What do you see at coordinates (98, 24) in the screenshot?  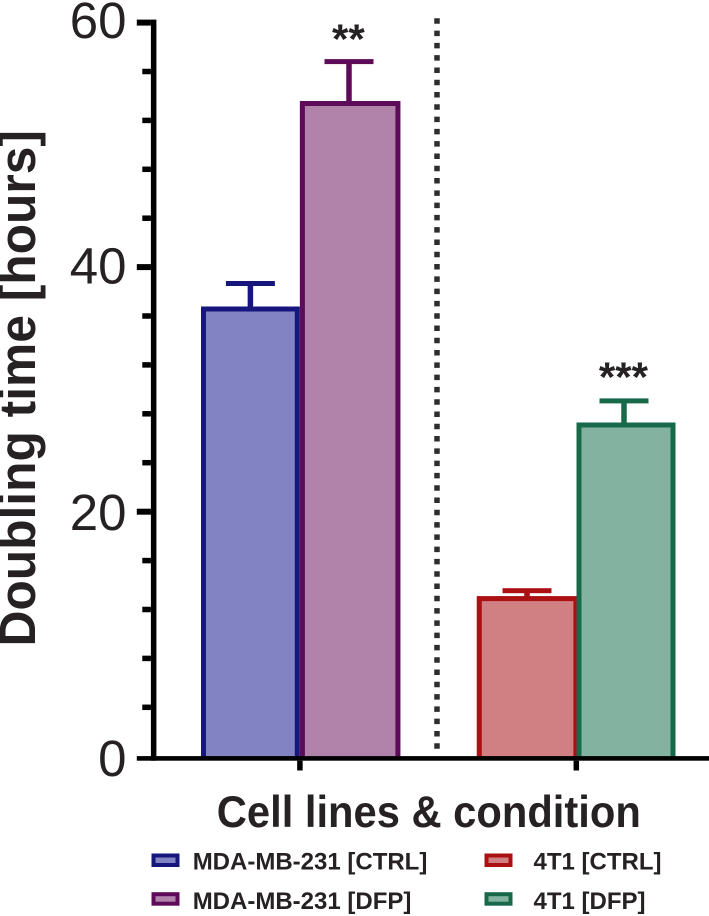 I see `svg-text: 60` at bounding box center [98, 24].